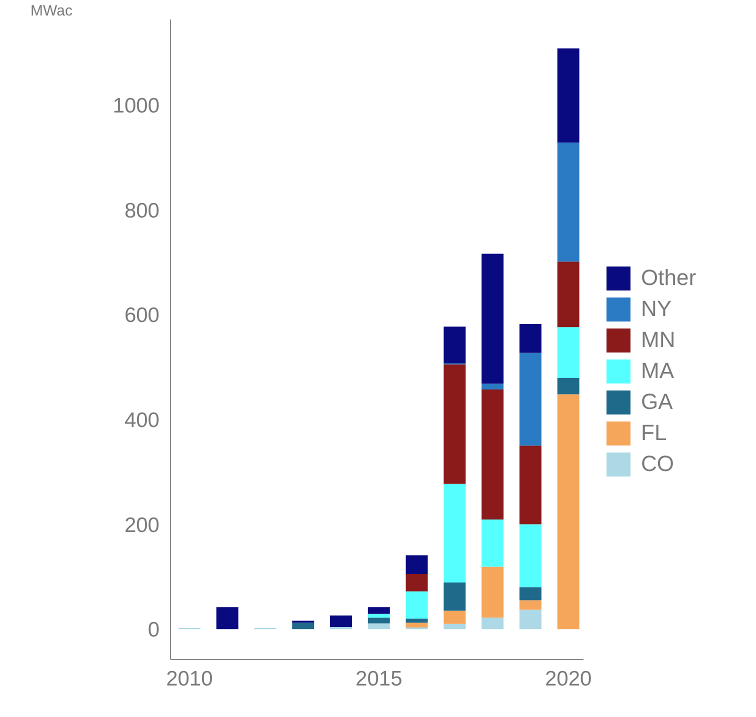 This screenshot has width=756, height=717. What do you see at coordinates (51, 11) in the screenshot?
I see `y-axis-title: MWac` at bounding box center [51, 11].